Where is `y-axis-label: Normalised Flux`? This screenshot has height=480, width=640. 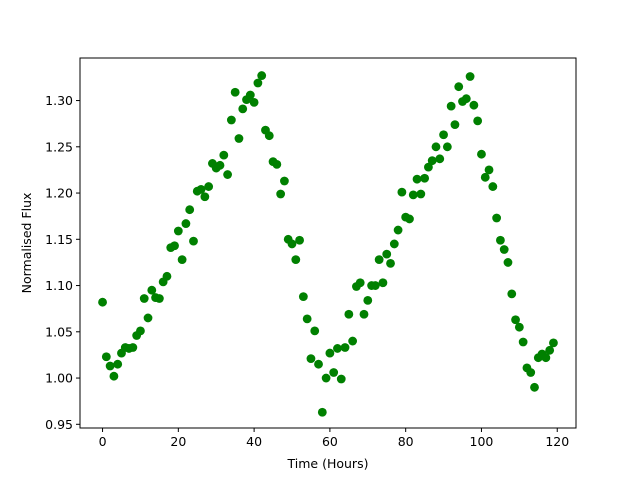
y-axis-label: Normalised Flux is located at coordinates (26, 243).